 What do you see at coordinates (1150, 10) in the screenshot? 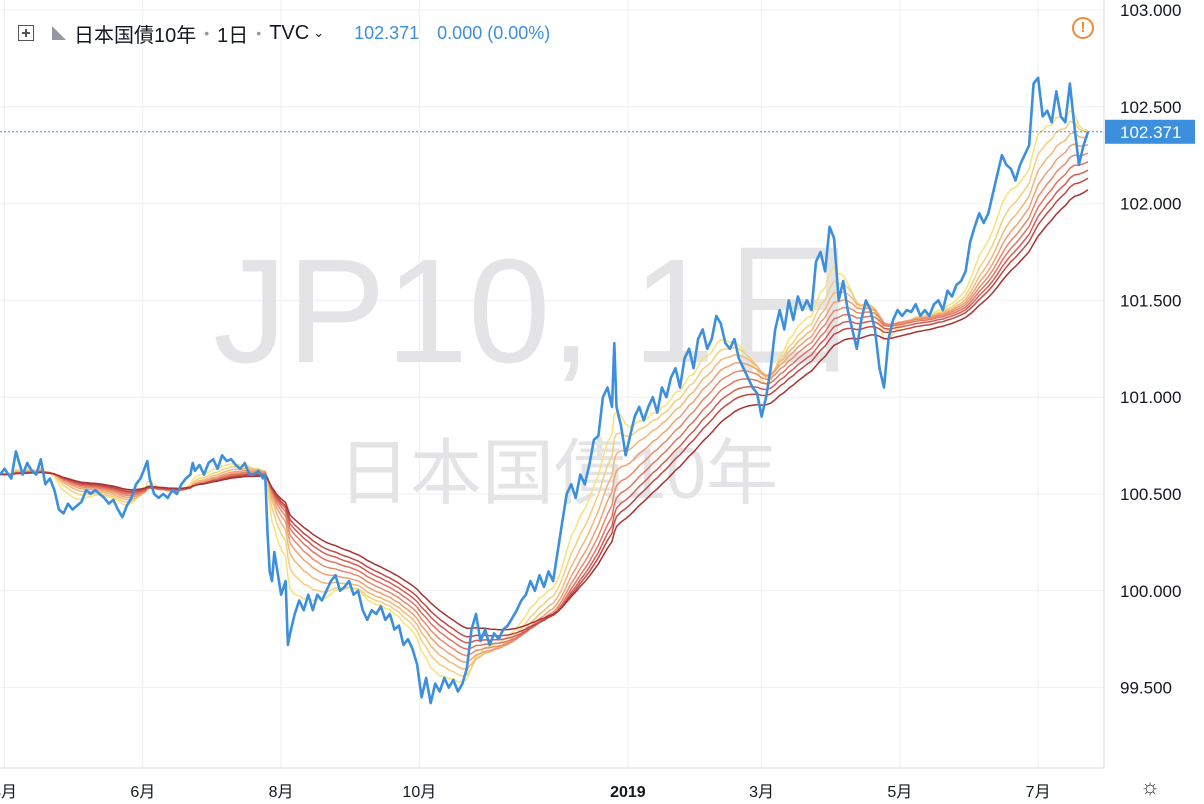
I see `price-tick-label: 103.000` at bounding box center [1150, 10].